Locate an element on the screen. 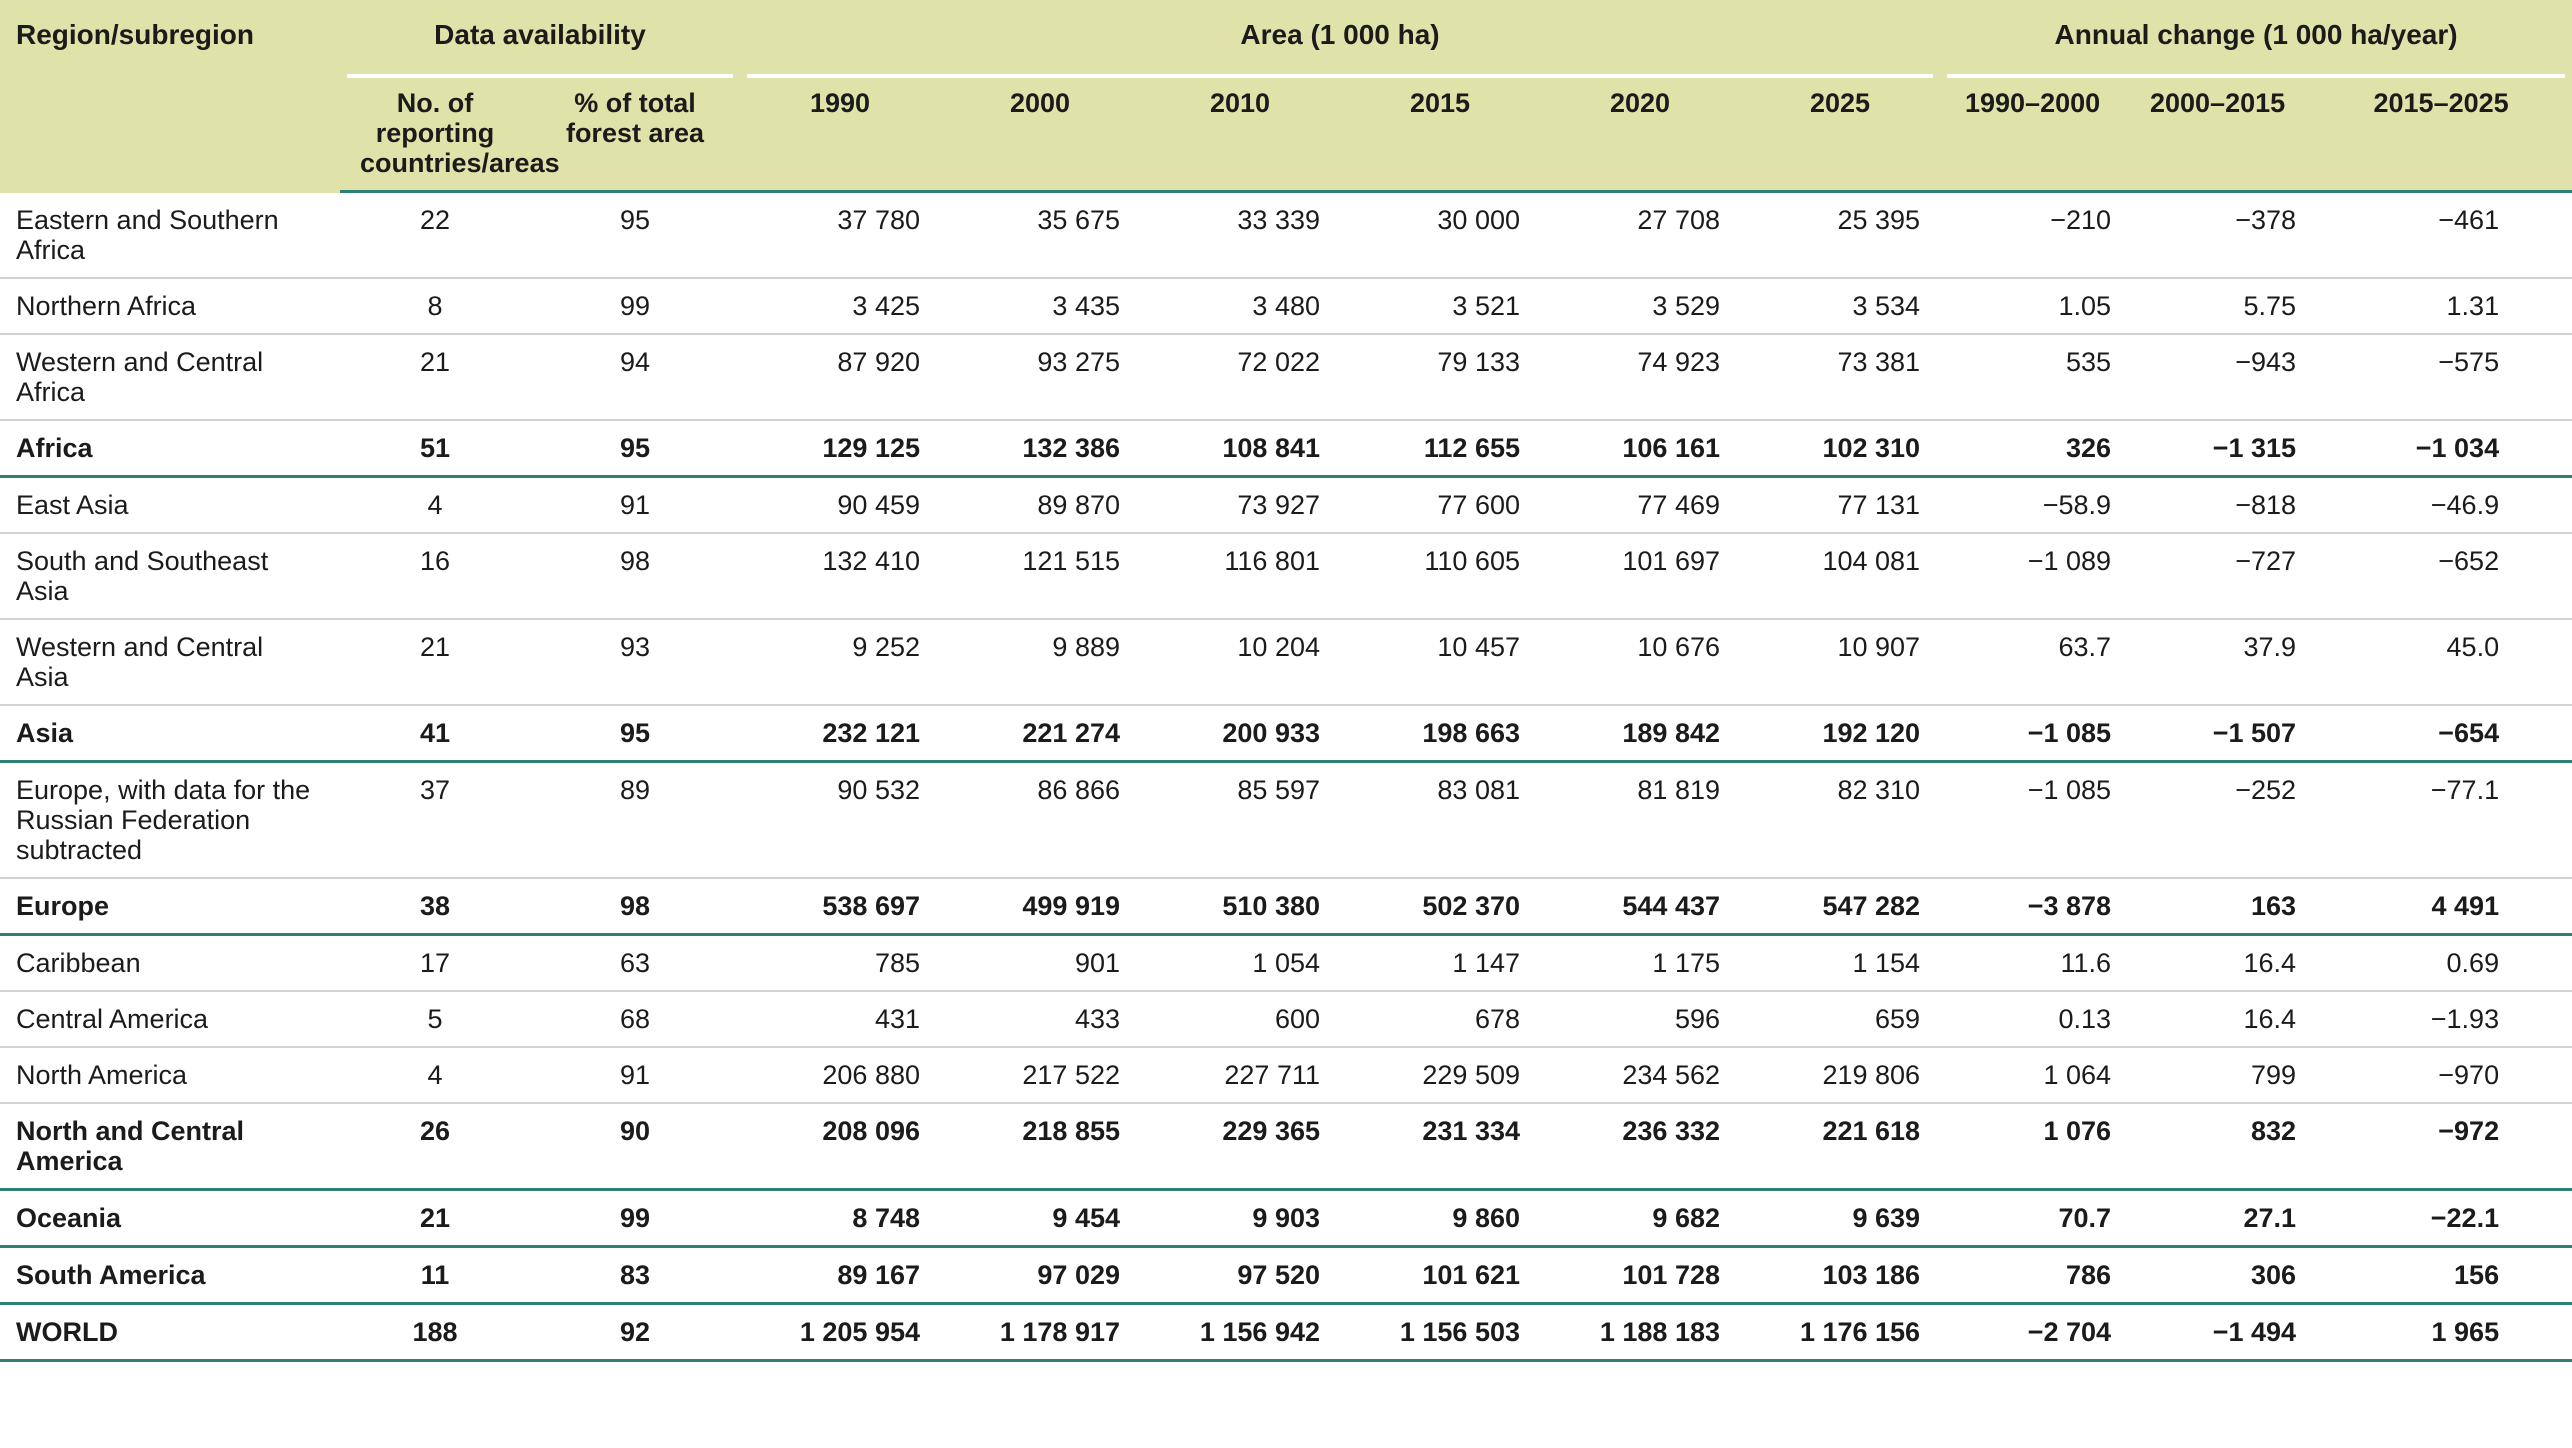 This screenshot has height=1448, width=2572. value-cell: 9 252 is located at coordinates (840, 663).